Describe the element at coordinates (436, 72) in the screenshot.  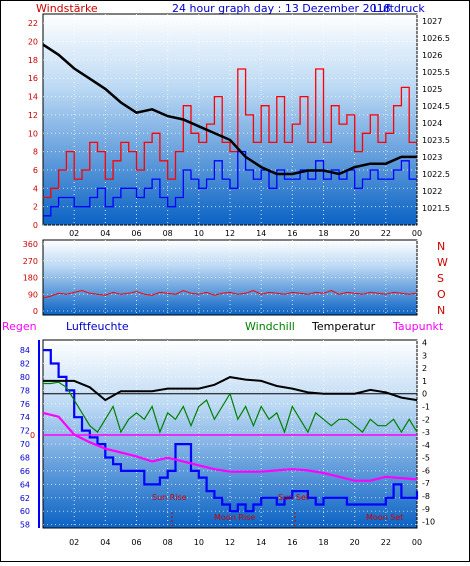
I see `pressure-axis-tick: 1025.5` at that location.